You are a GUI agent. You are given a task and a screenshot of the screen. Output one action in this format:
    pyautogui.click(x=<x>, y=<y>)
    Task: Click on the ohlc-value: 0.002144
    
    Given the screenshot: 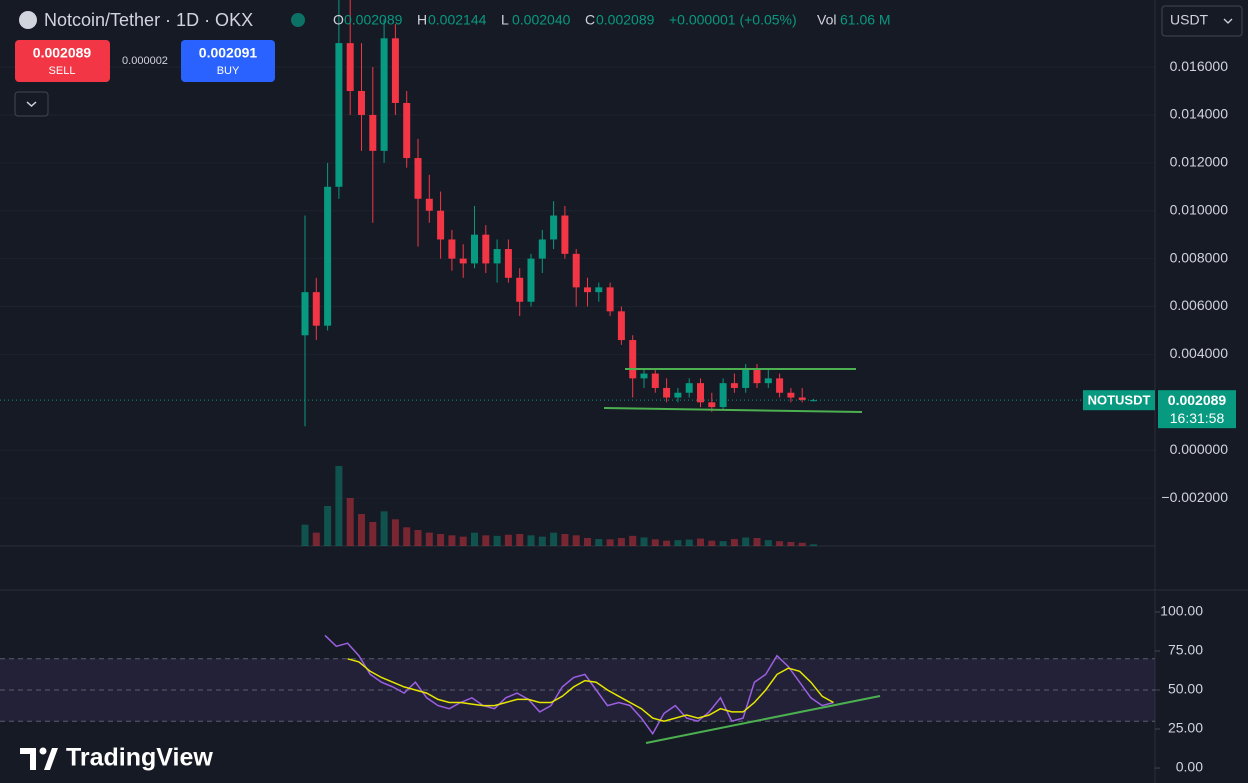 What is the action you would take?
    pyautogui.click(x=457, y=20)
    